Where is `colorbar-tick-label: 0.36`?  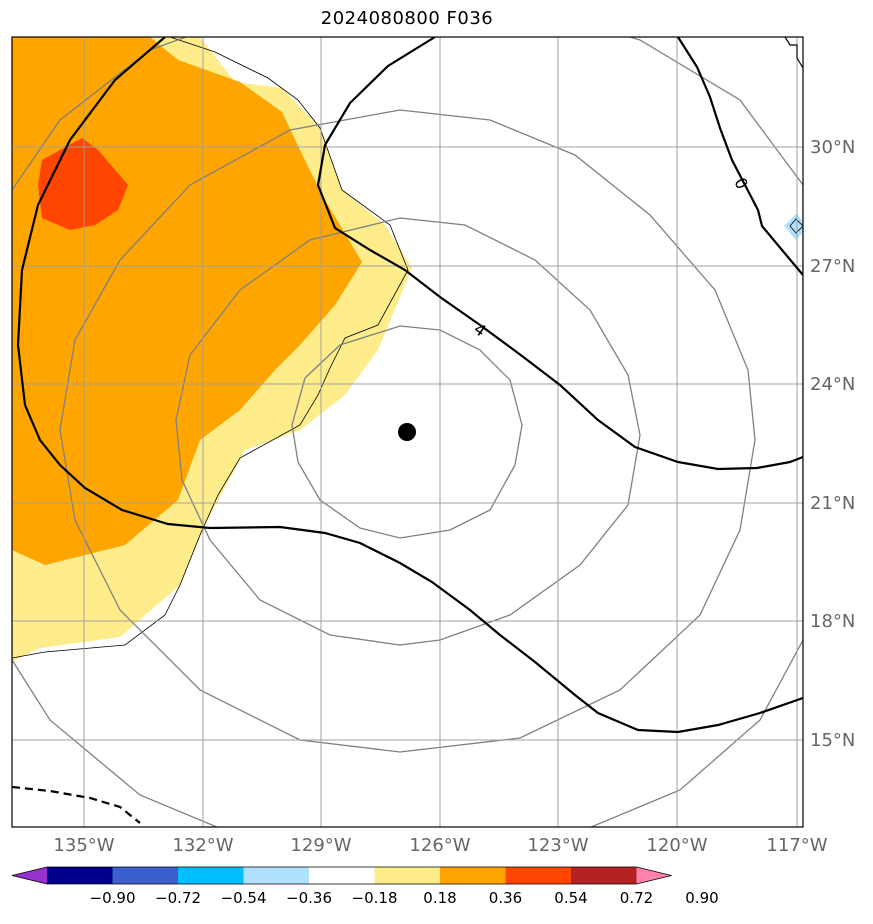 colorbar-tick-label: 0.36 is located at coordinates (505, 898).